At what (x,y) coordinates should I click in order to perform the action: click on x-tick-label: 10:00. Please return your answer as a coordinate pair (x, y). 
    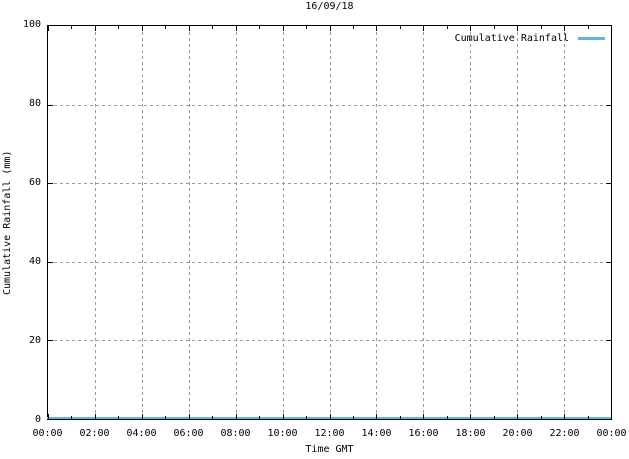
    Looking at the image, I should click on (282, 433).